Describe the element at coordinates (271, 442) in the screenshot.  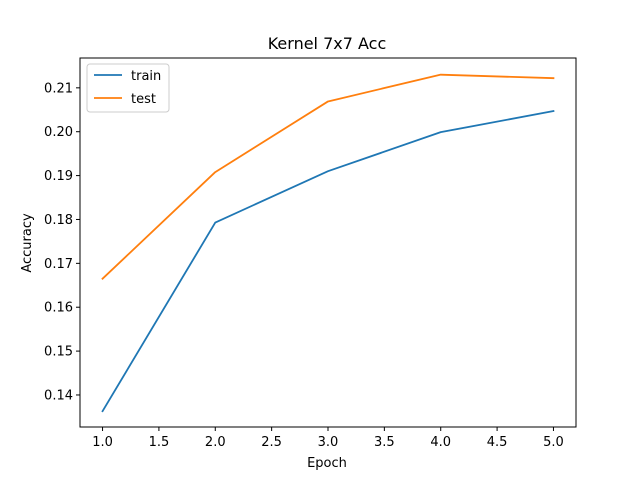
I see `x-tick-label: 2.5` at that location.